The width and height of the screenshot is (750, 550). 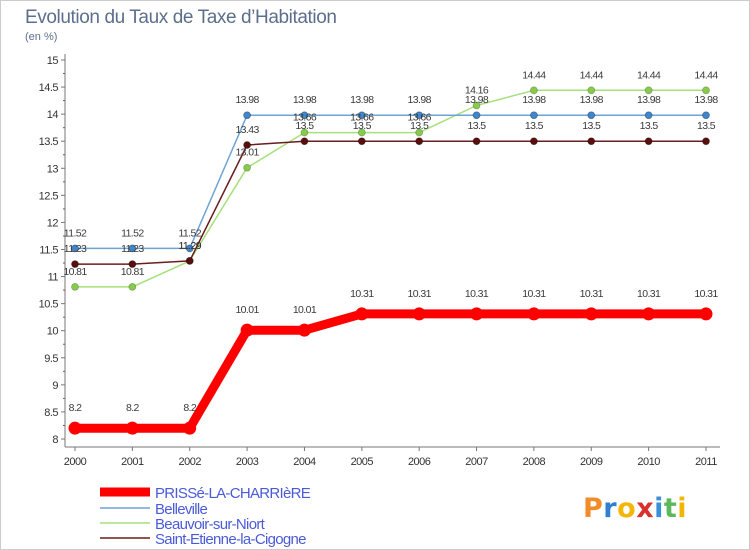 I want to click on data-label-beauvoir-sur-niort-2000: 10.81, so click(x=75, y=272).